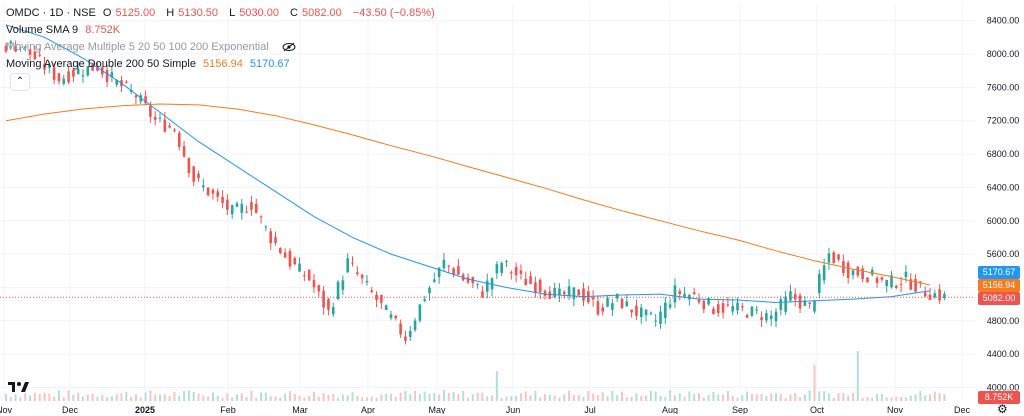 The image size is (1024, 416). I want to click on tradingview-logo-icon, so click(19, 386).